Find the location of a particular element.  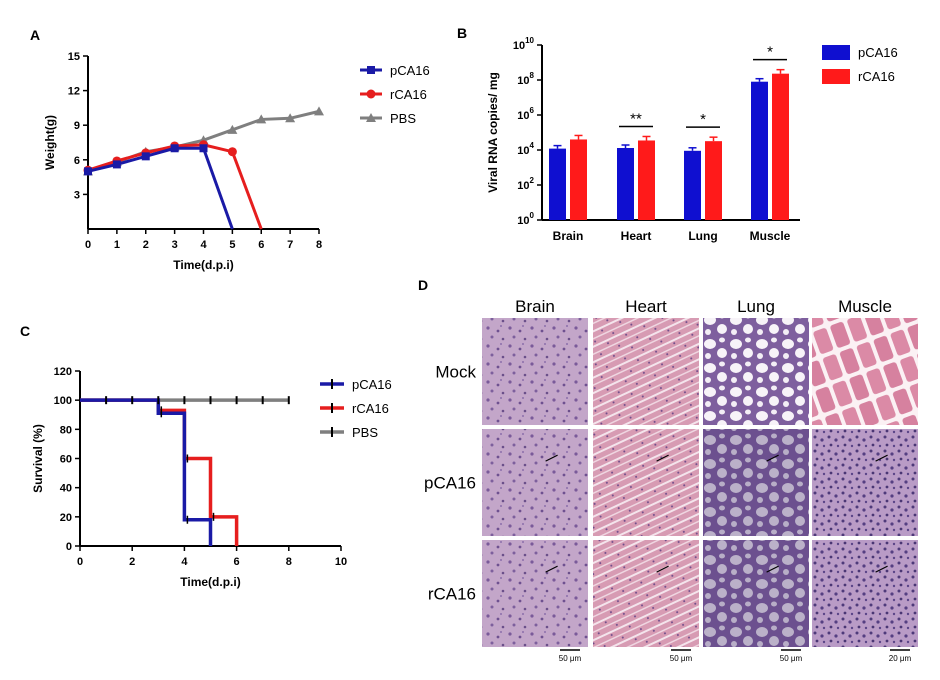

panel-label: A is located at coordinates (35, 35).